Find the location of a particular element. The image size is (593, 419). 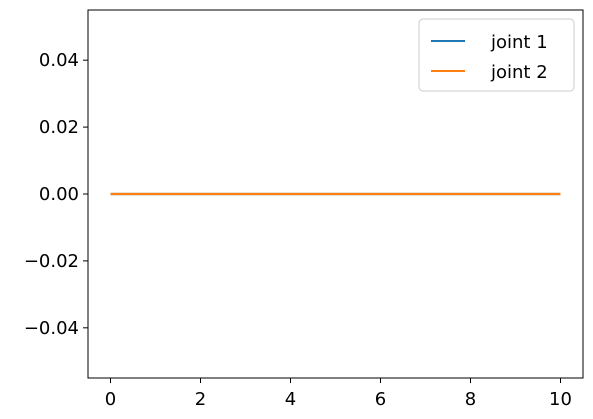

x-tick-label: 0 is located at coordinates (110, 399).